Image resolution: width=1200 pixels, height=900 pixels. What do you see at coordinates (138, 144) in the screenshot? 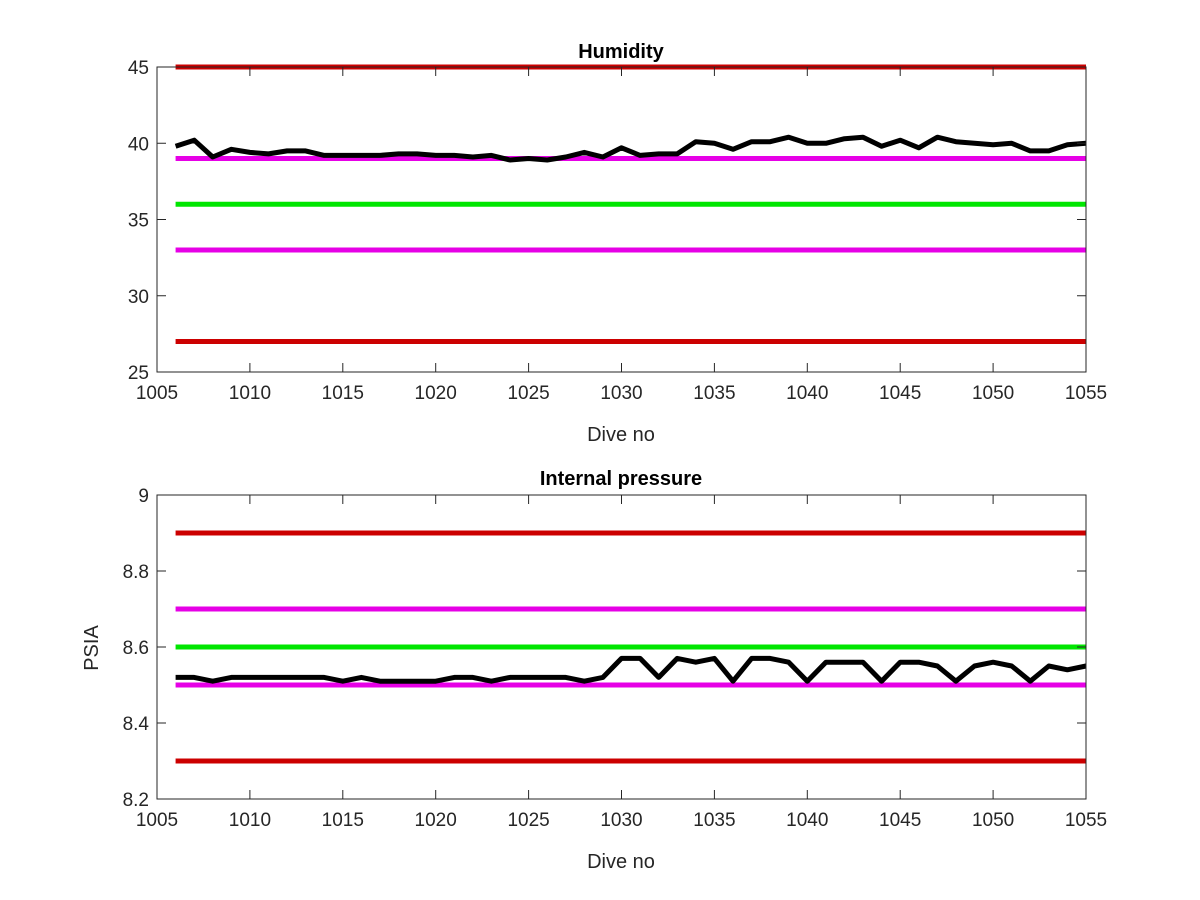
I see `y-tick-label: 40` at bounding box center [138, 144].